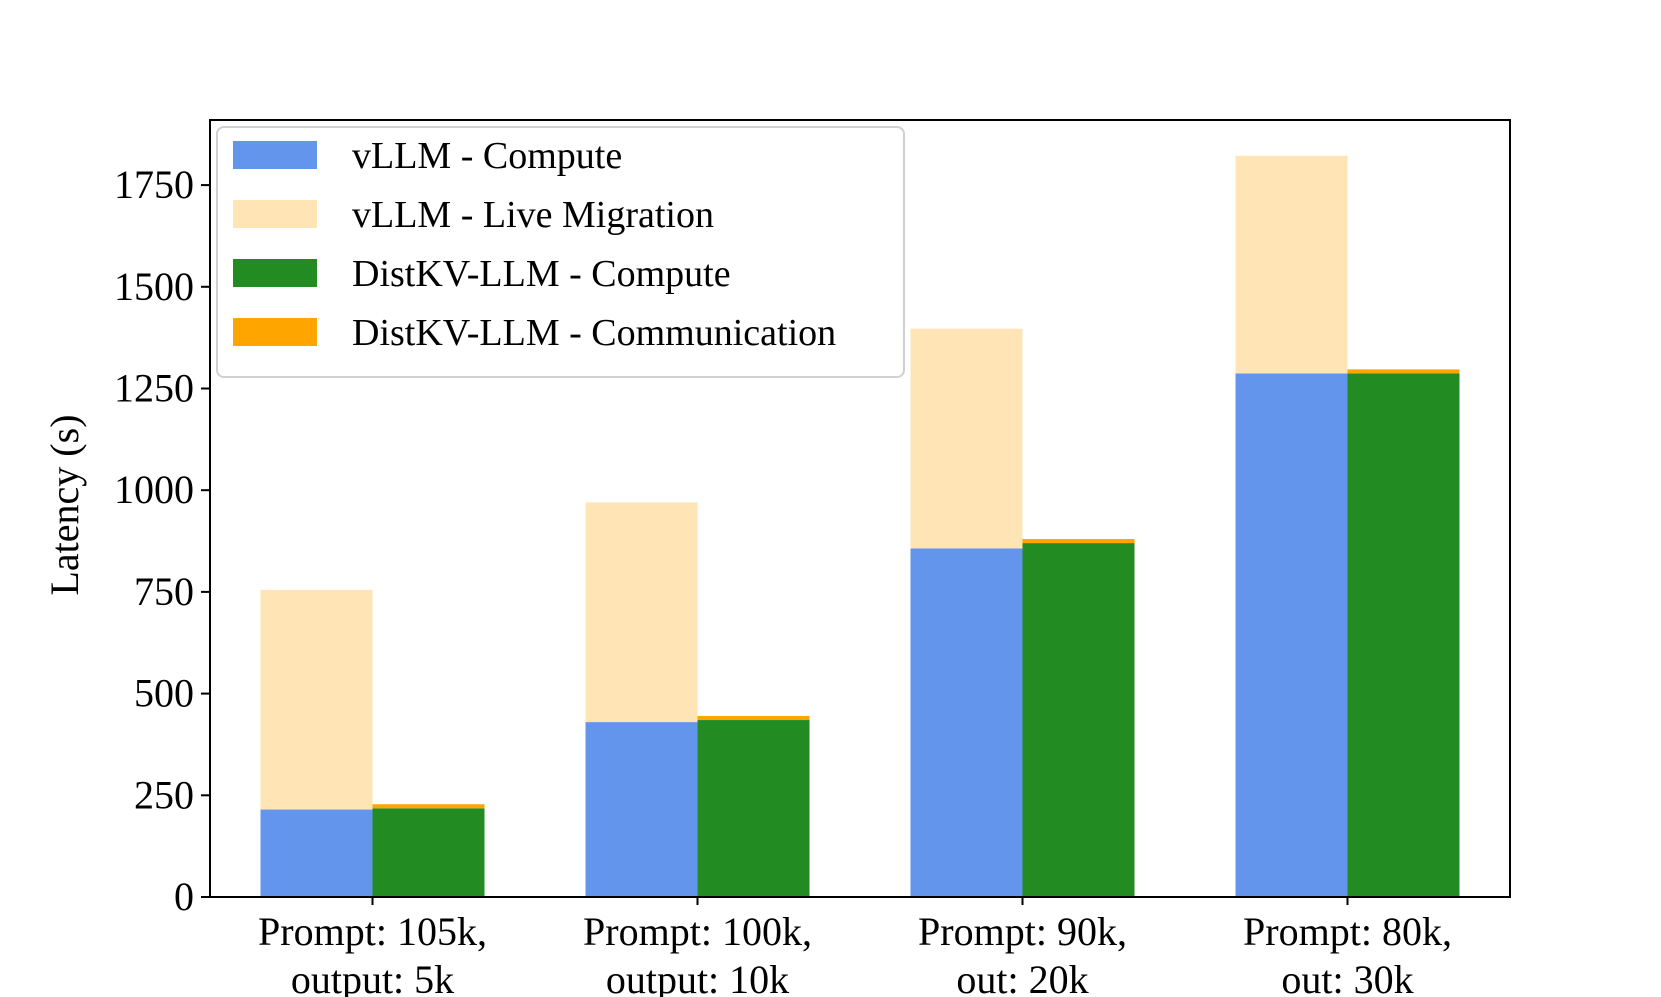  Describe the element at coordinates (697, 977) in the screenshot. I see `x-tick-label-1-1: output: 10k` at that location.